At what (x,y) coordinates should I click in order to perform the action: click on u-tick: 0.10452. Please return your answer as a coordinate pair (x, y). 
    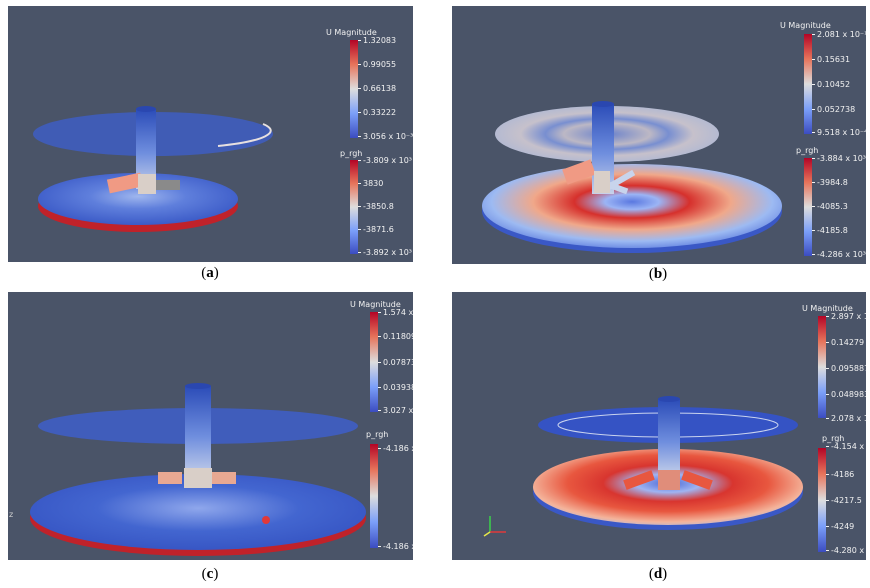
    Looking at the image, I should click on (831, 84).